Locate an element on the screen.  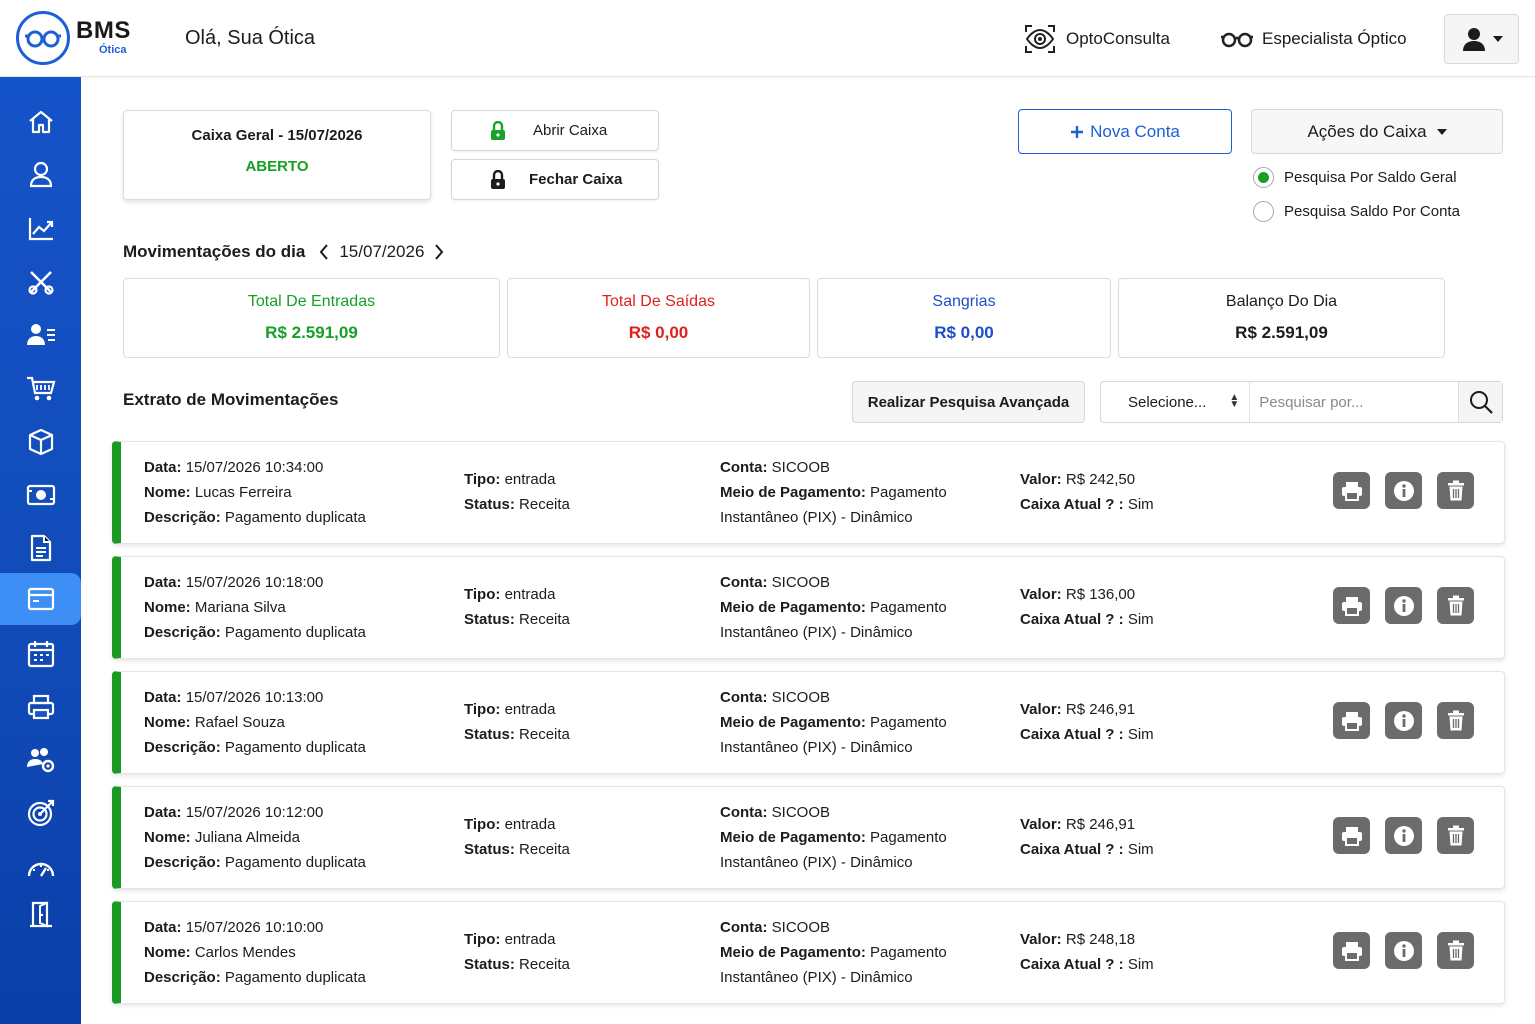
radio-saldo-conta-control is located at coordinates (1263, 211).